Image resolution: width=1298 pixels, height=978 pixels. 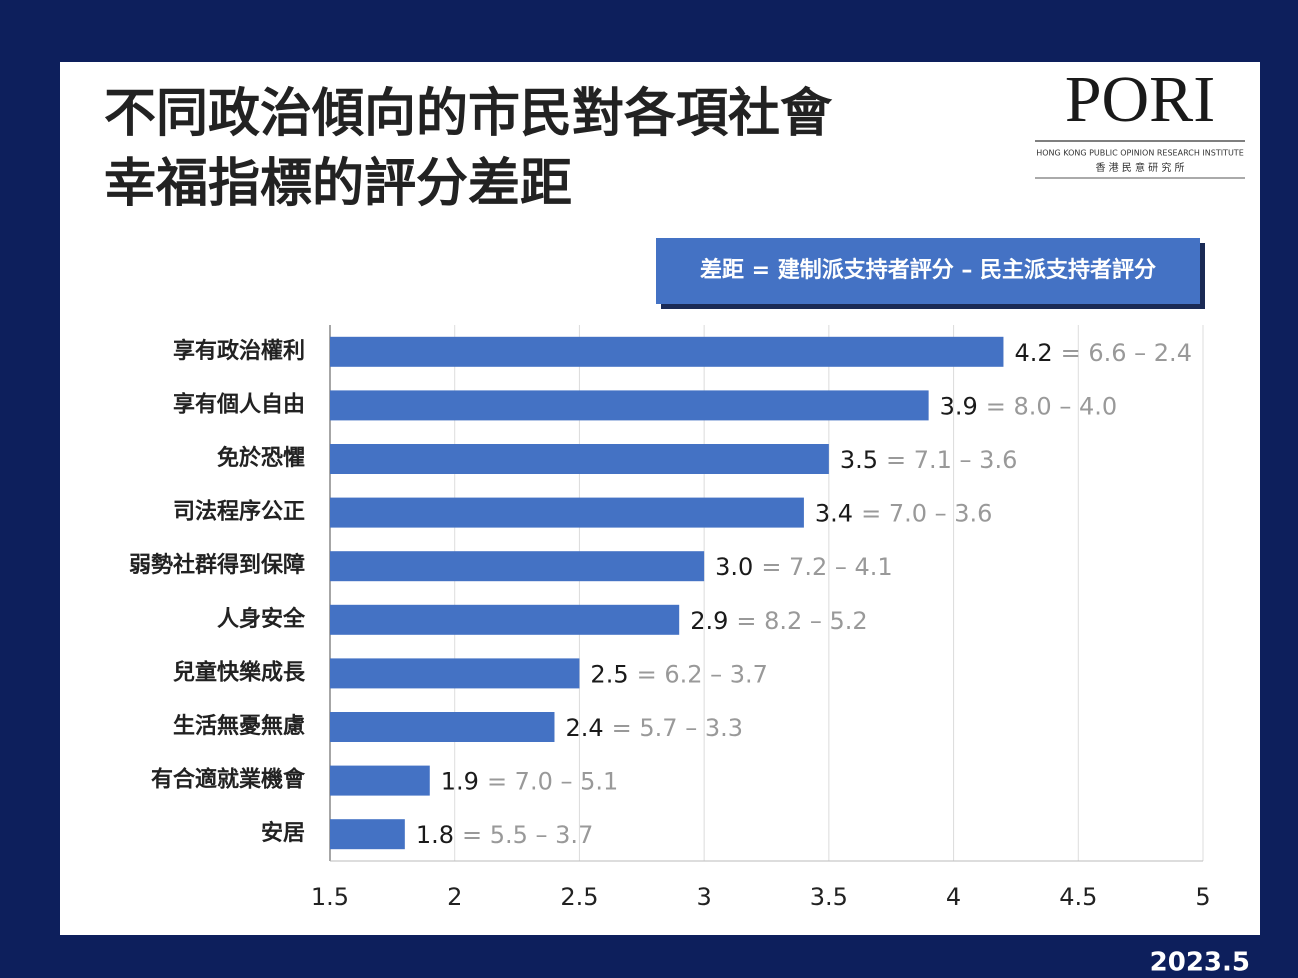 I want to click on value-number: 3.5, so click(x=859, y=460).